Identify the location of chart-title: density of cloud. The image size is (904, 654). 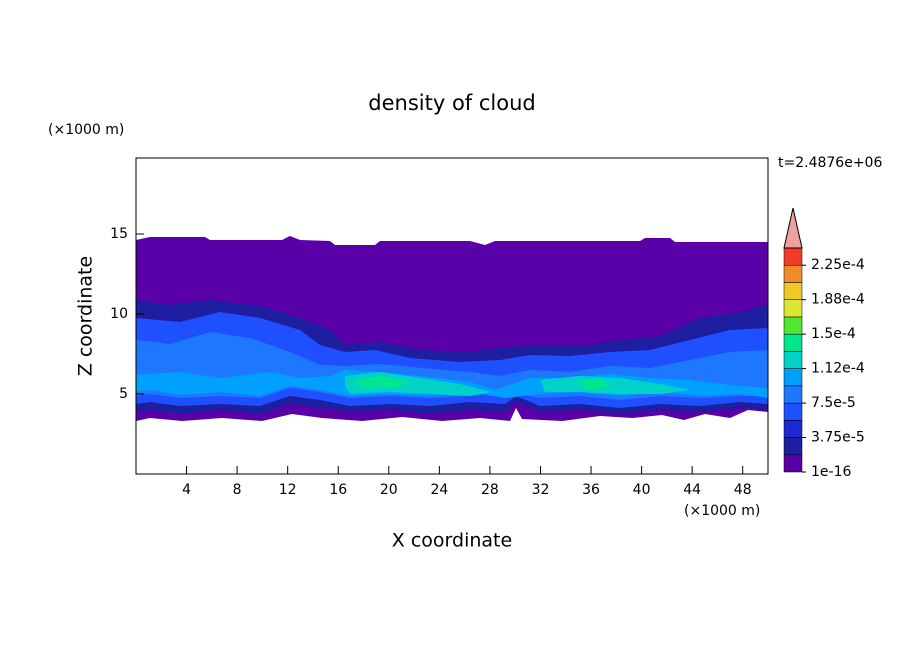
(451, 103).